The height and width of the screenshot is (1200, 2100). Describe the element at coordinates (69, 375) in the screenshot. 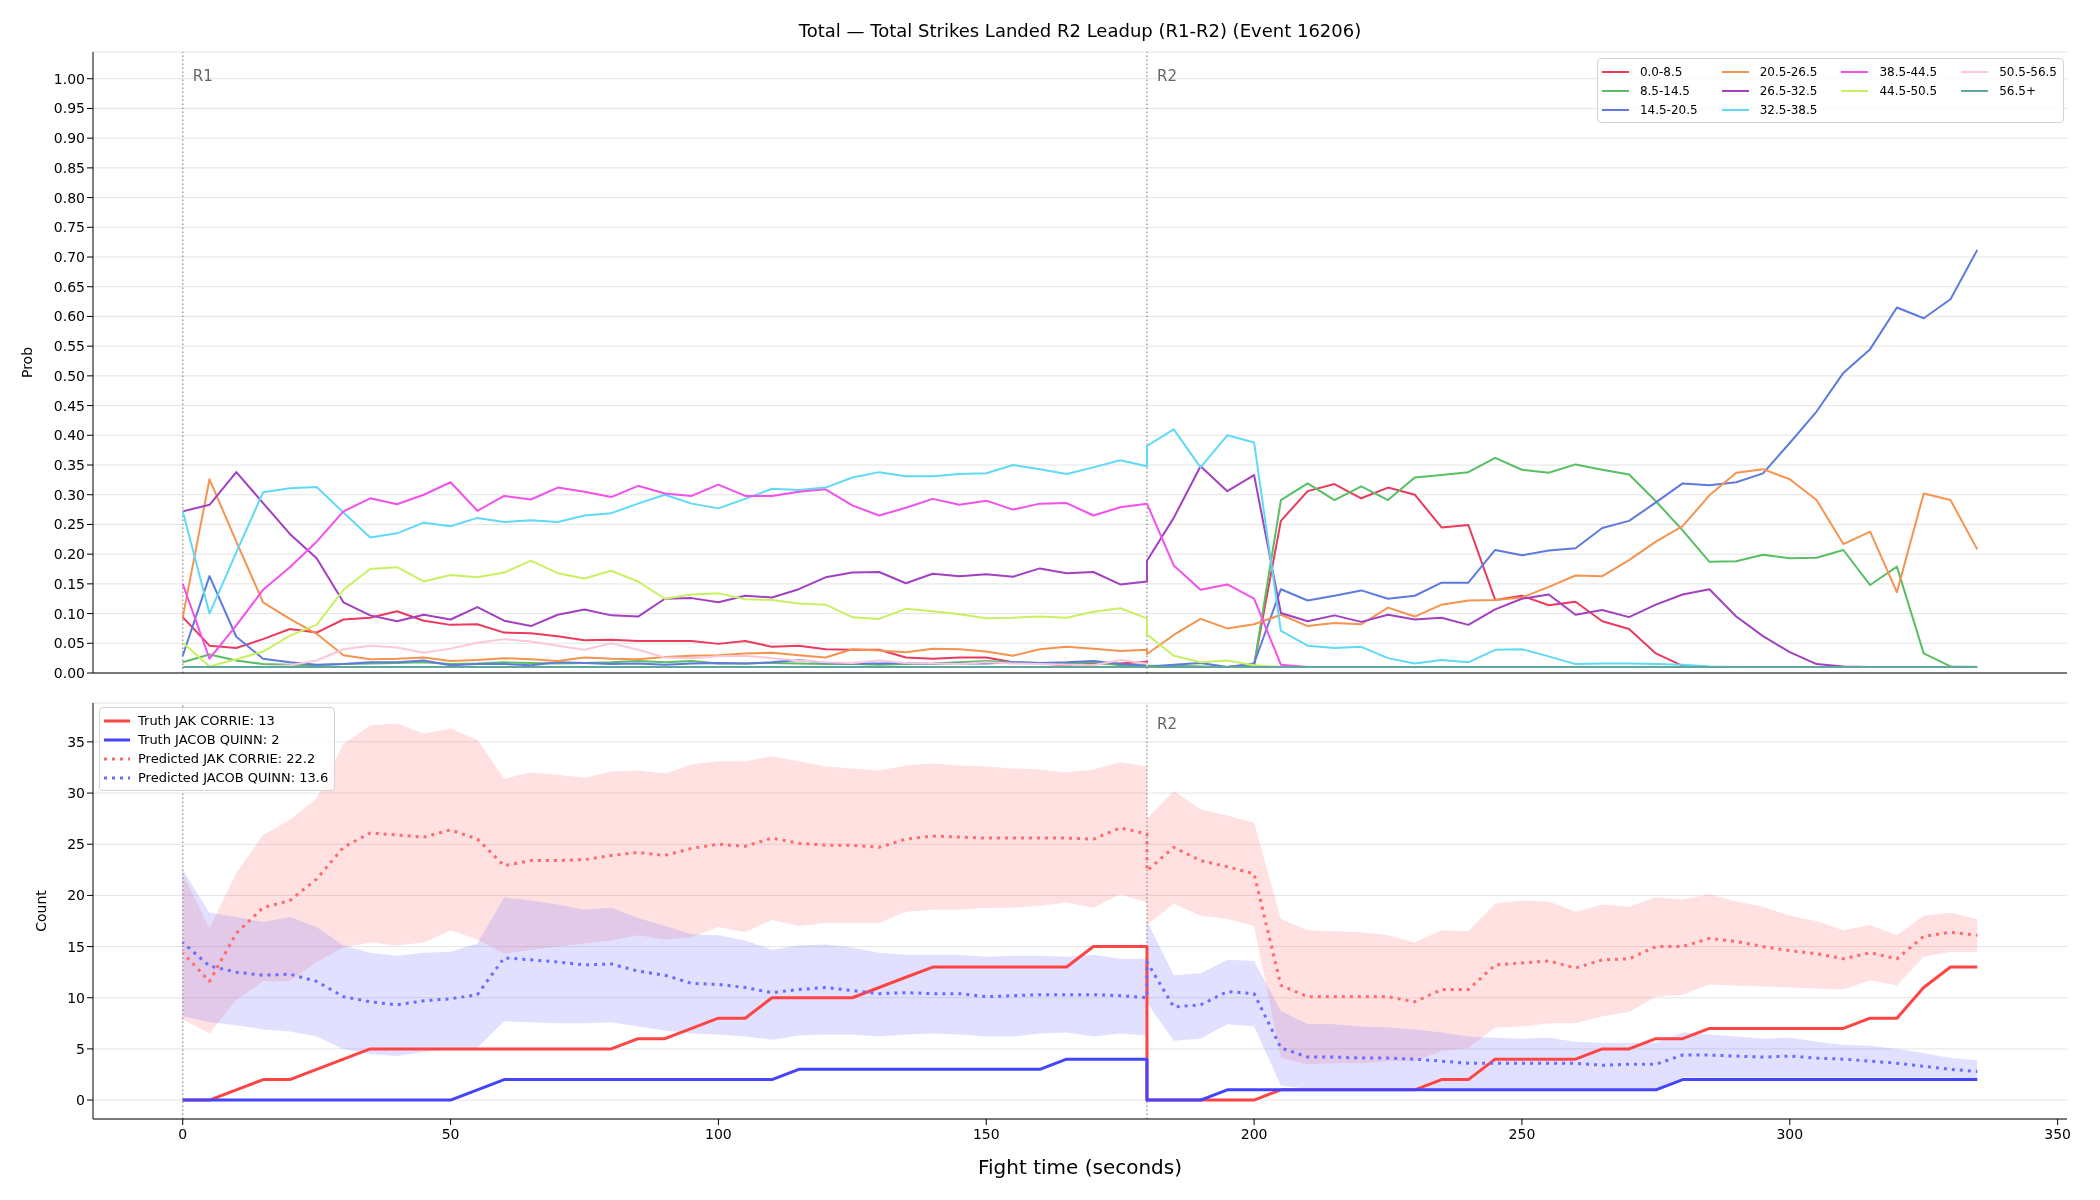

I see `y-tick-label: 0.50` at that location.